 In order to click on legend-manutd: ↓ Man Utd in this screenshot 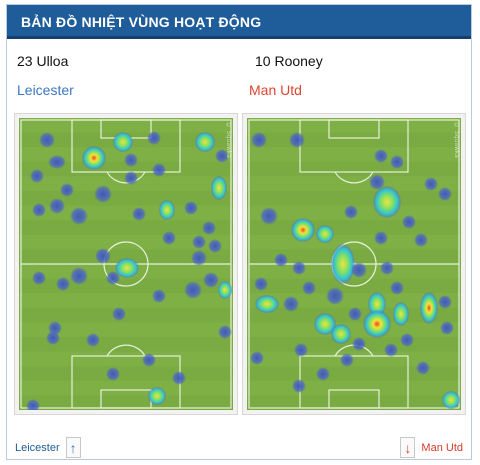, I will do `click(428, 447)`.